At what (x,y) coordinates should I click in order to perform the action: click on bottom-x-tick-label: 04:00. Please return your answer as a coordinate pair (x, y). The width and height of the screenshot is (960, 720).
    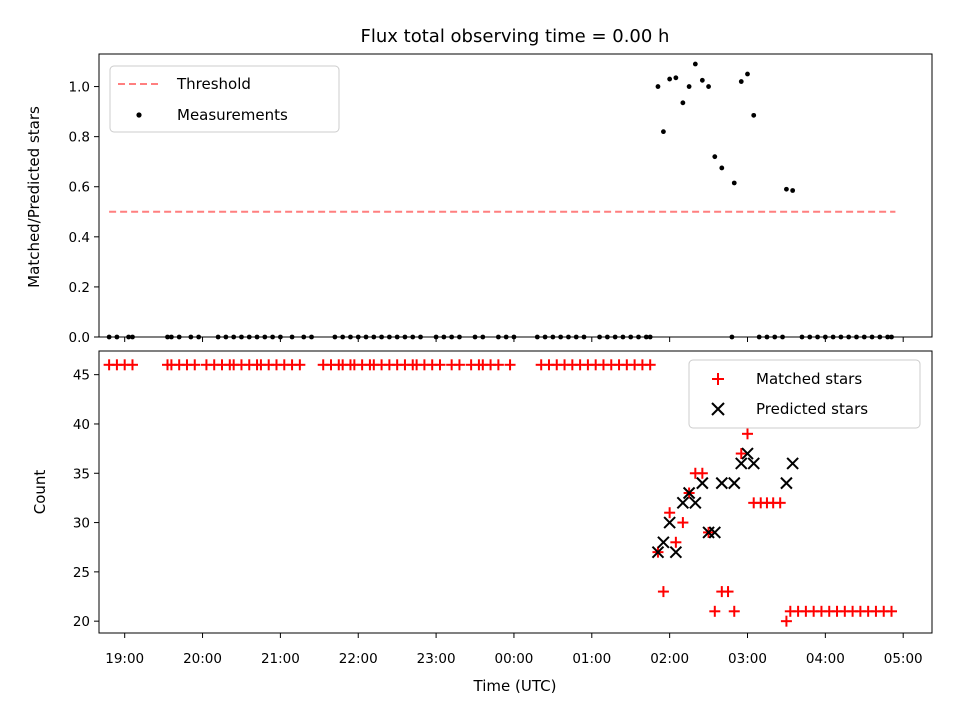
    Looking at the image, I should click on (825, 659).